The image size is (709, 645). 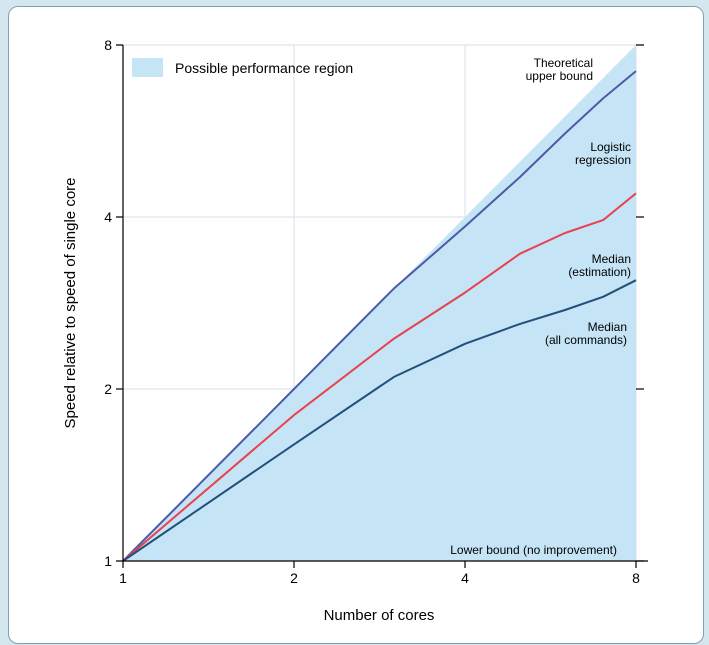 I want to click on legend: Possible performance region, so click(x=242, y=67).